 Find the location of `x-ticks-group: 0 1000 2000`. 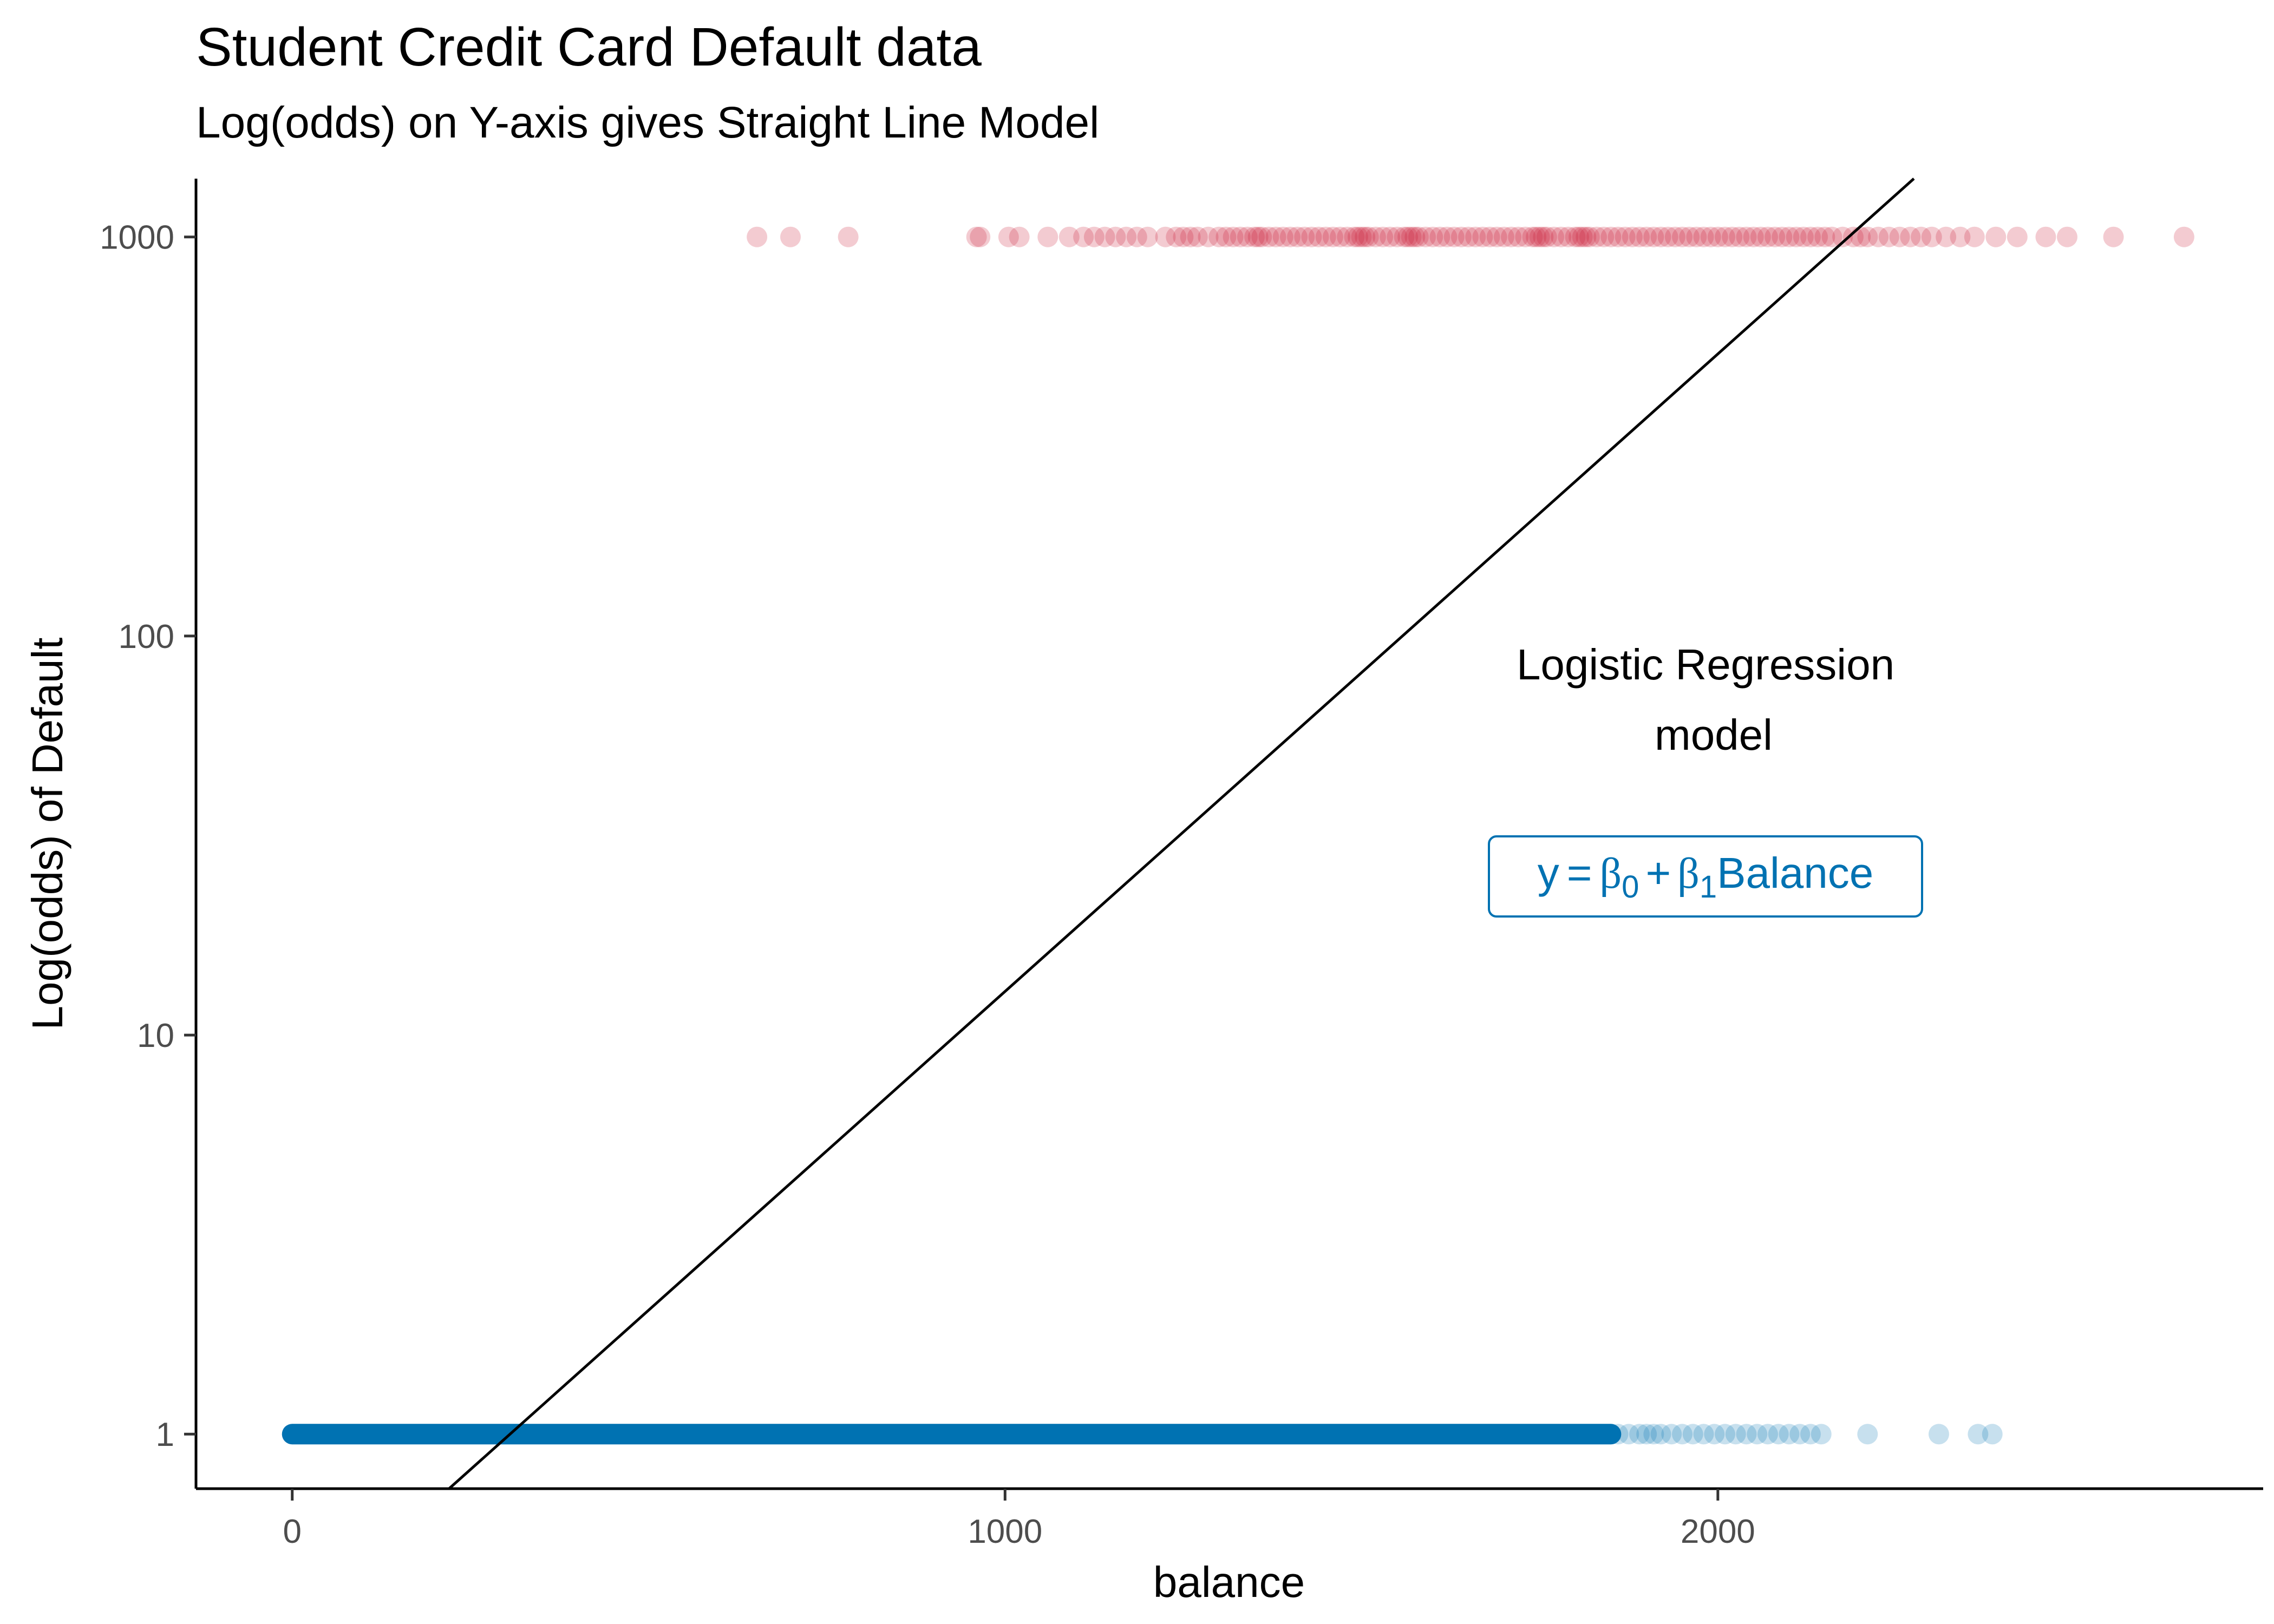

x-ticks-group: 0 1000 2000 is located at coordinates (1019, 1519).